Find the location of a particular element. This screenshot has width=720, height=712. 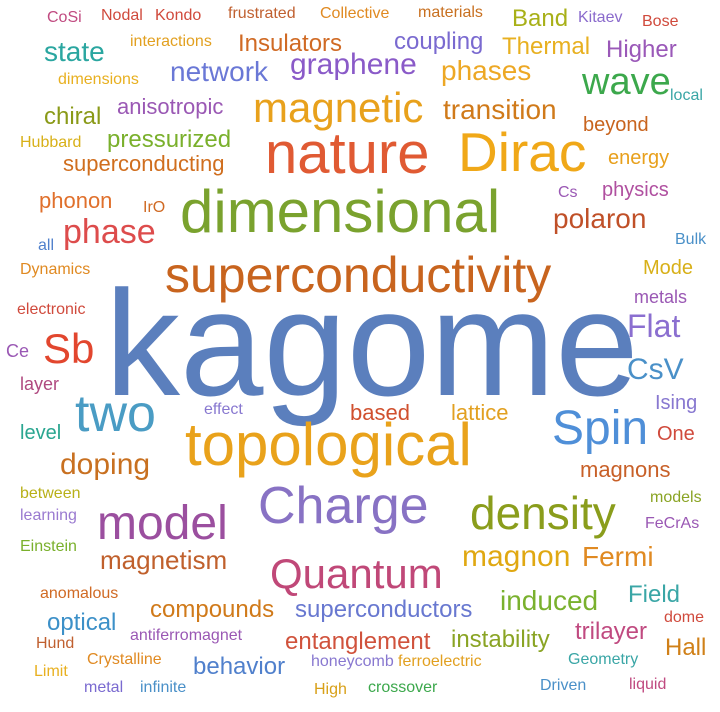

word-flat: Flat is located at coordinates (654, 326).